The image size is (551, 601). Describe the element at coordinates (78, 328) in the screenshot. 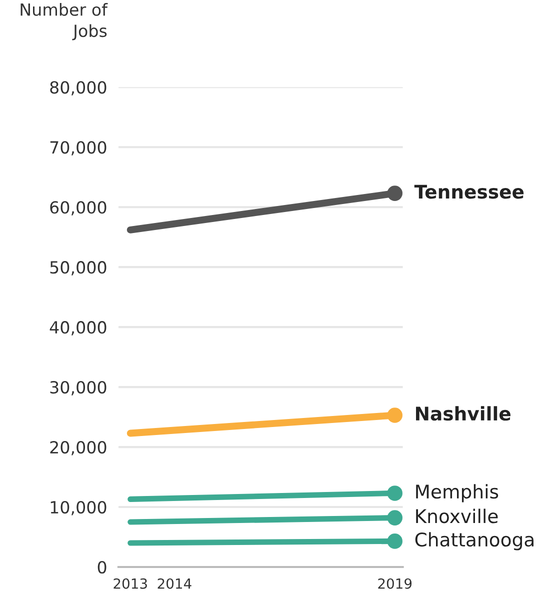

I see `y-tick-label: 40,000` at that location.